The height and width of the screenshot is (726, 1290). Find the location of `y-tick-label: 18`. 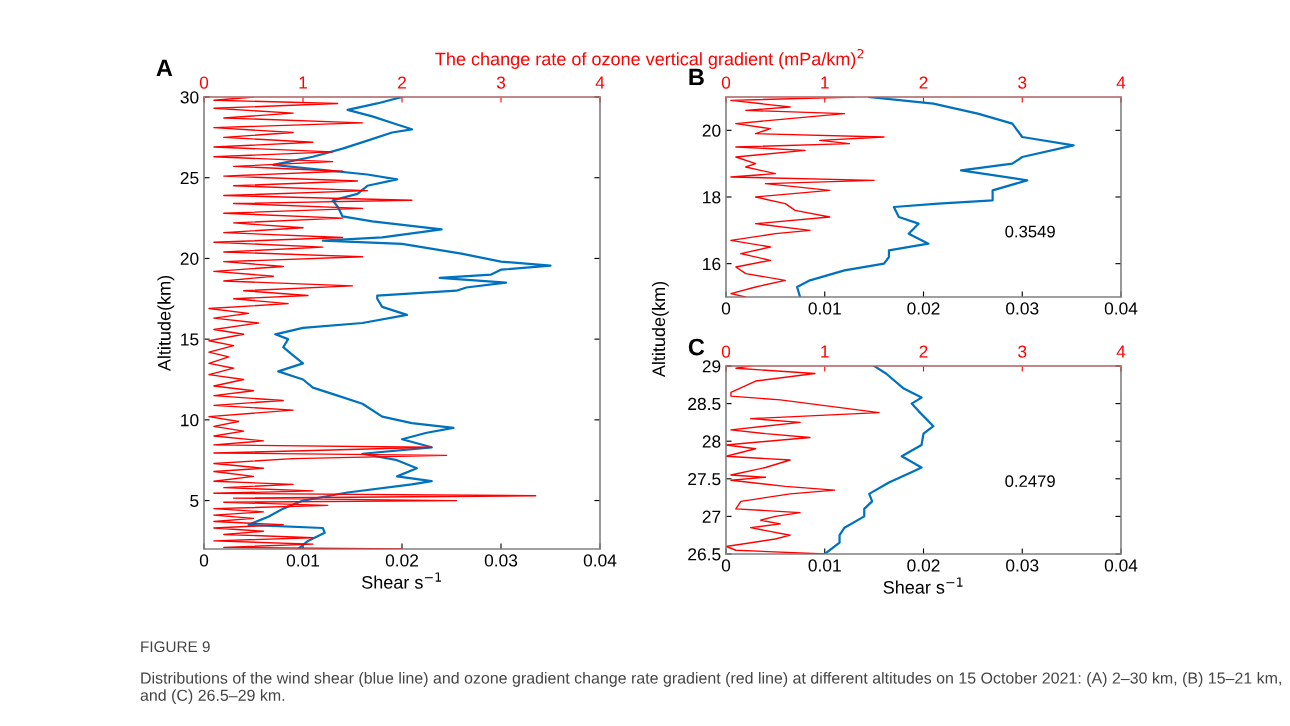

y-tick-label: 18 is located at coordinates (712, 197).